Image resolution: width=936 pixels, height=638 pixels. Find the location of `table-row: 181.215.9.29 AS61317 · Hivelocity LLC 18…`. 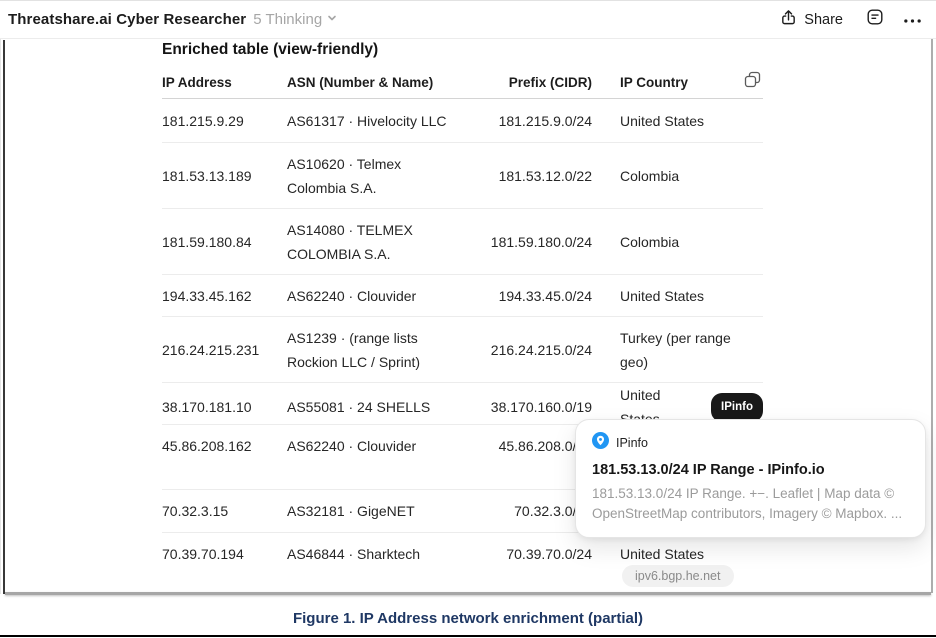

table-row: 181.215.9.29 AS61317 · Hivelocity LLC 18… is located at coordinates (462, 121).